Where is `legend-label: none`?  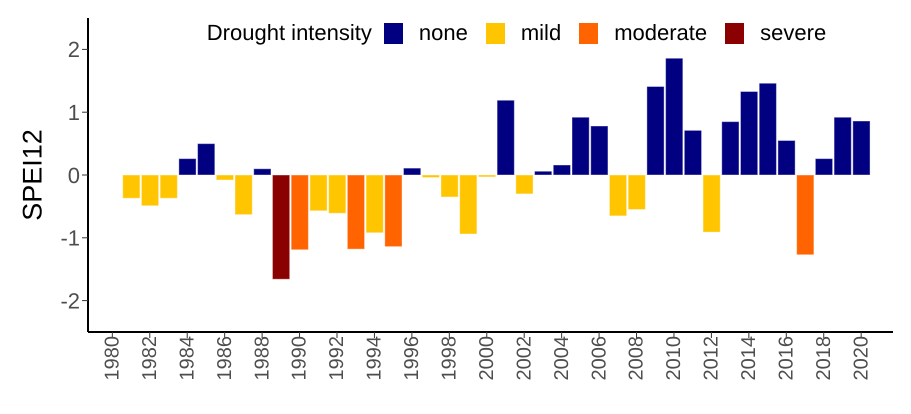 legend-label: none is located at coordinates (443, 33).